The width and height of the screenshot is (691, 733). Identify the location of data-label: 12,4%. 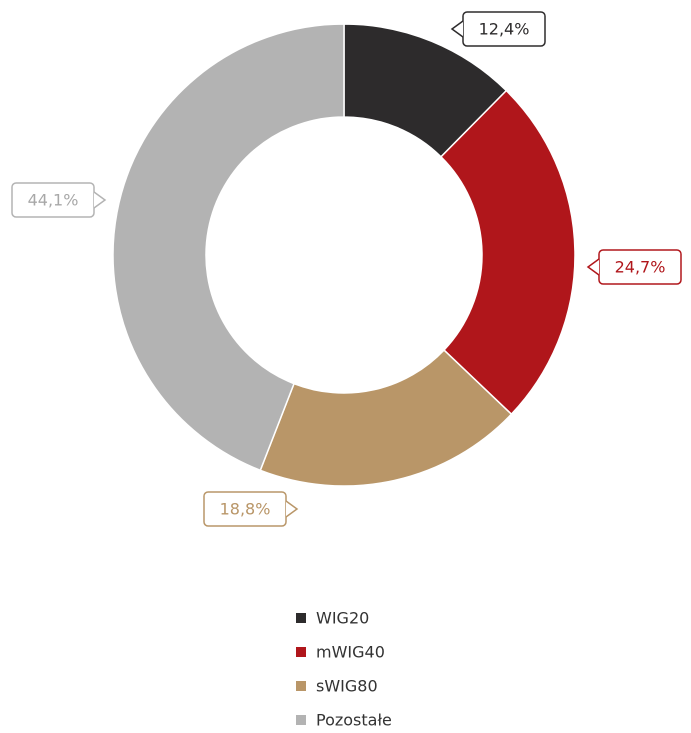
(504, 29).